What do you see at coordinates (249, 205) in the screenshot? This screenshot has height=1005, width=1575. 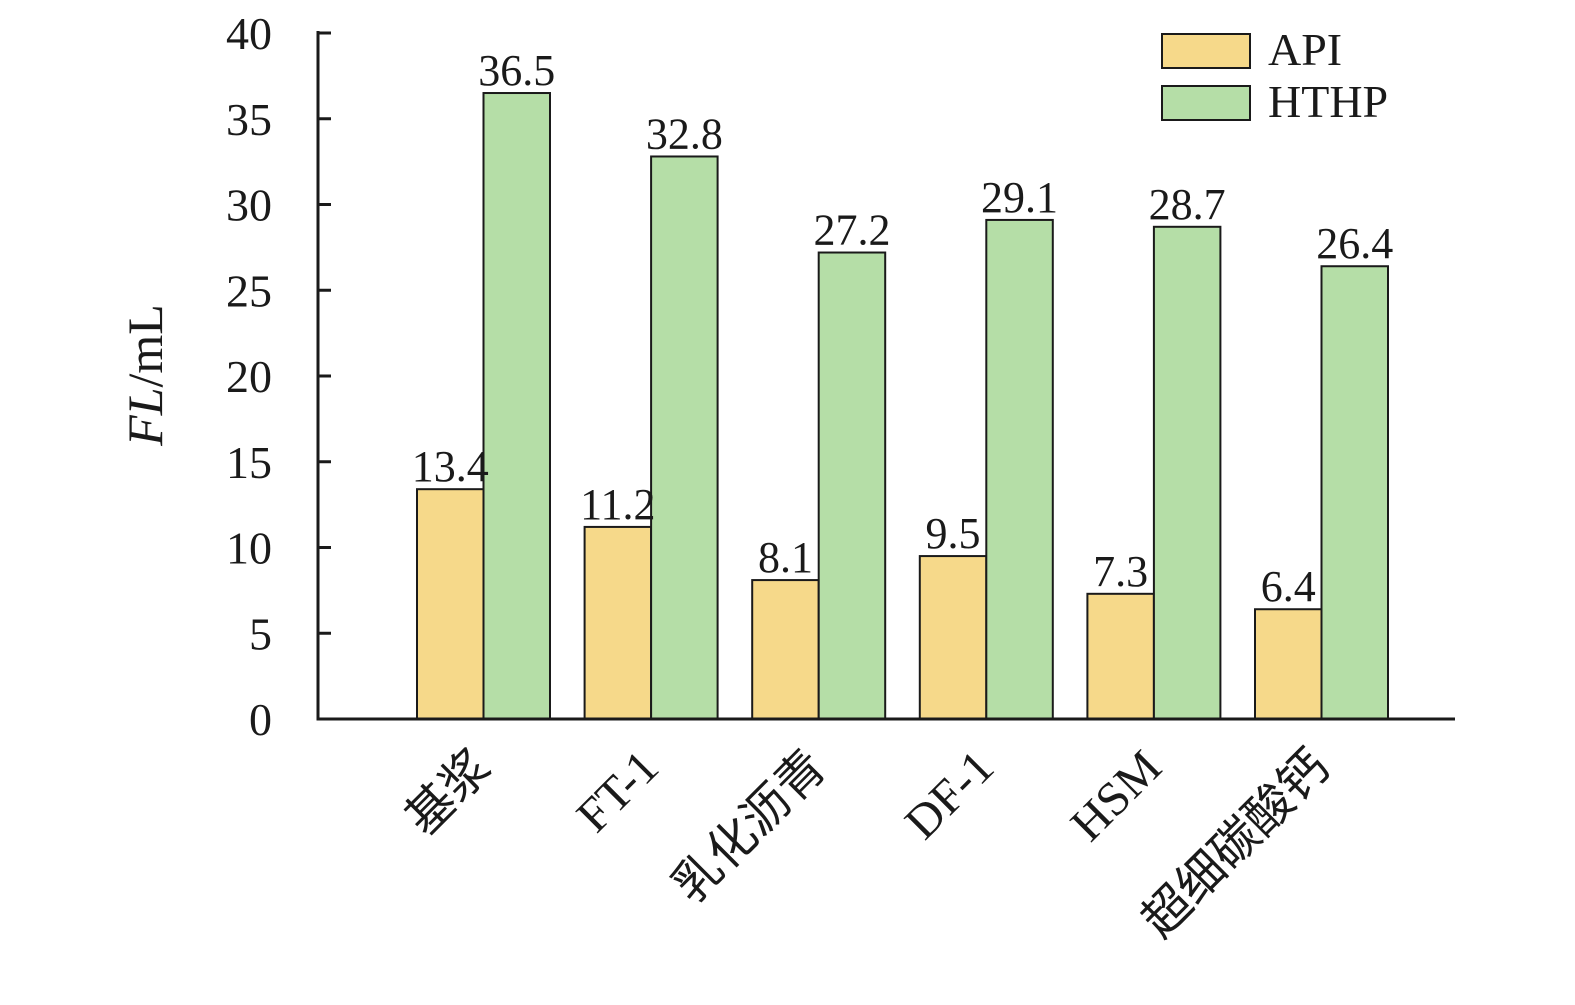 I see `y-tick-label-30: 30` at bounding box center [249, 205].